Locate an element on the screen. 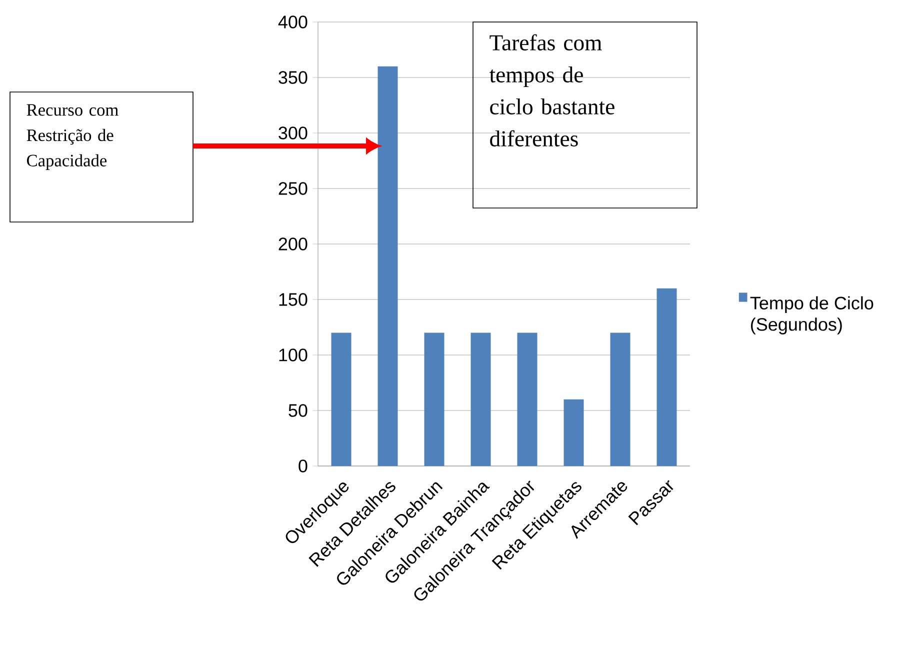  y-tick-label: 350 is located at coordinates (293, 77).